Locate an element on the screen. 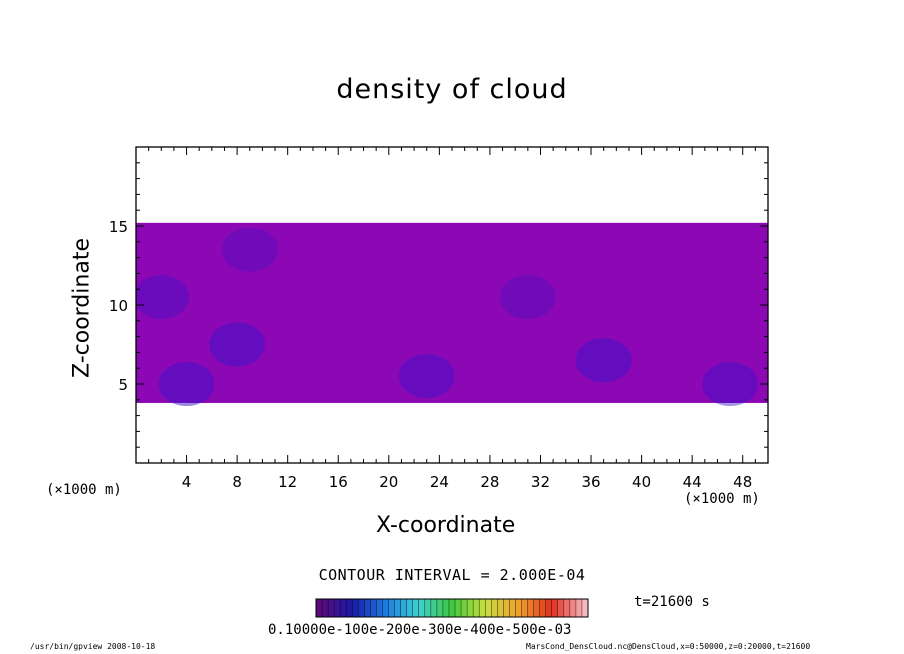 Image resolution: width=904 pixels, height=654 pixels. x-tick-label: 44 is located at coordinates (692, 482).